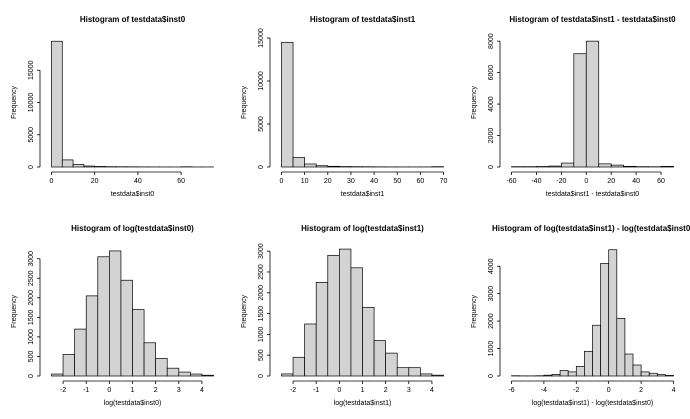 Image resolution: width=690 pixels, height=419 pixels. What do you see at coordinates (132, 228) in the screenshot?
I see `chart-title: Histogram of log(testdata$inst0)` at bounding box center [132, 228].